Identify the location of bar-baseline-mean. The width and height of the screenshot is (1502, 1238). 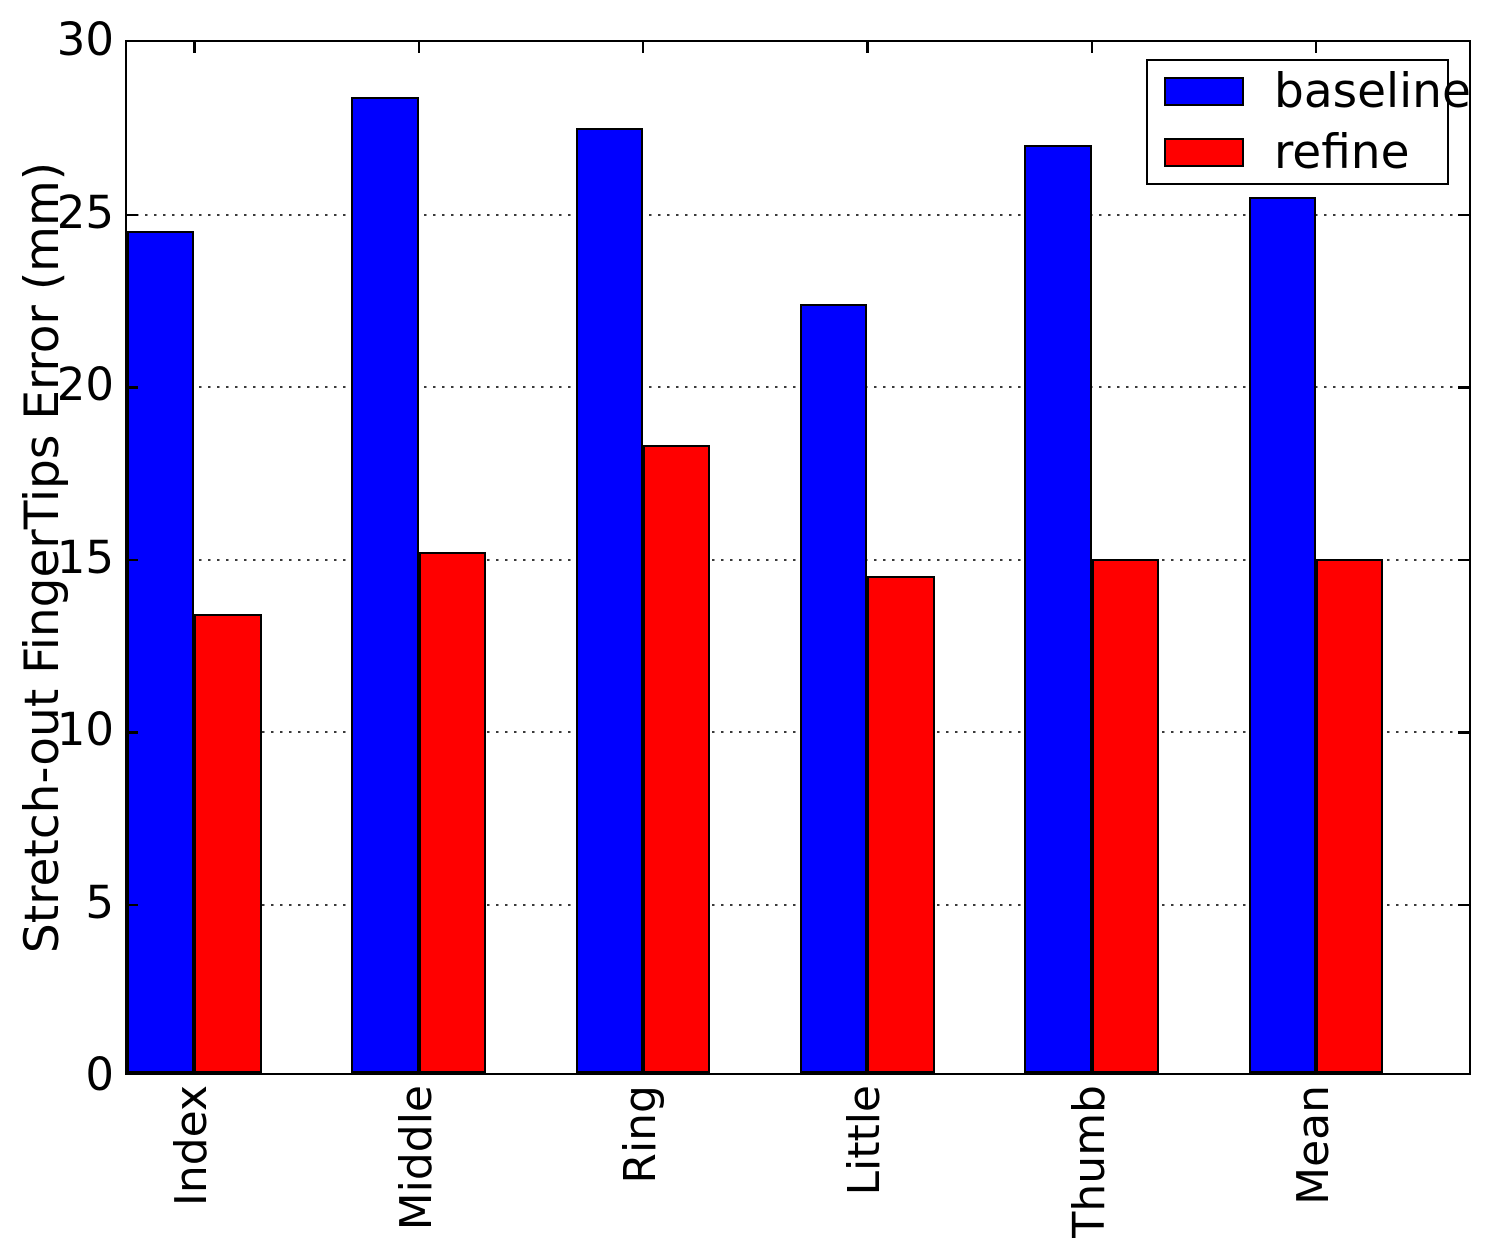
(1282, 634).